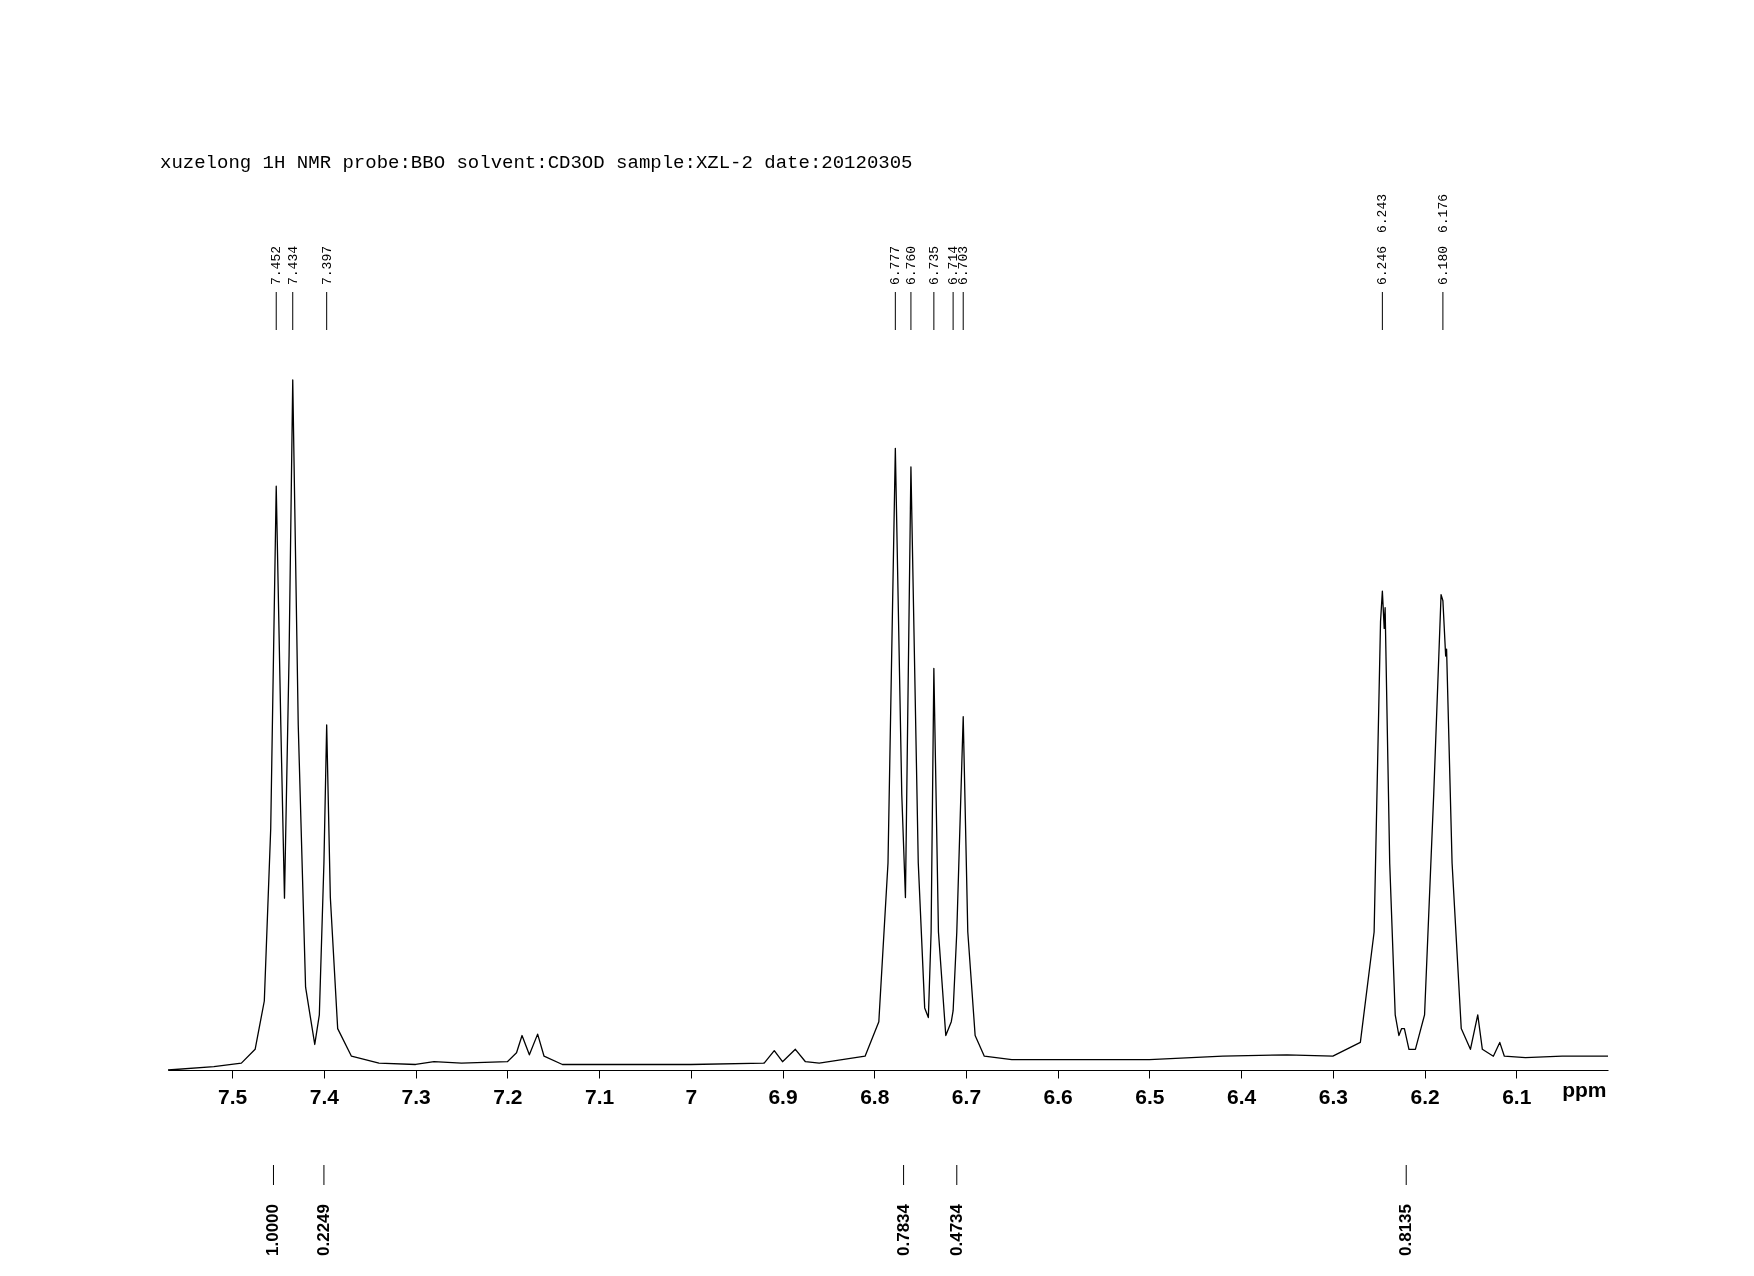 This screenshot has width=1754, height=1276. I want to click on x-tick-label: 6.2, so click(1425, 1096).